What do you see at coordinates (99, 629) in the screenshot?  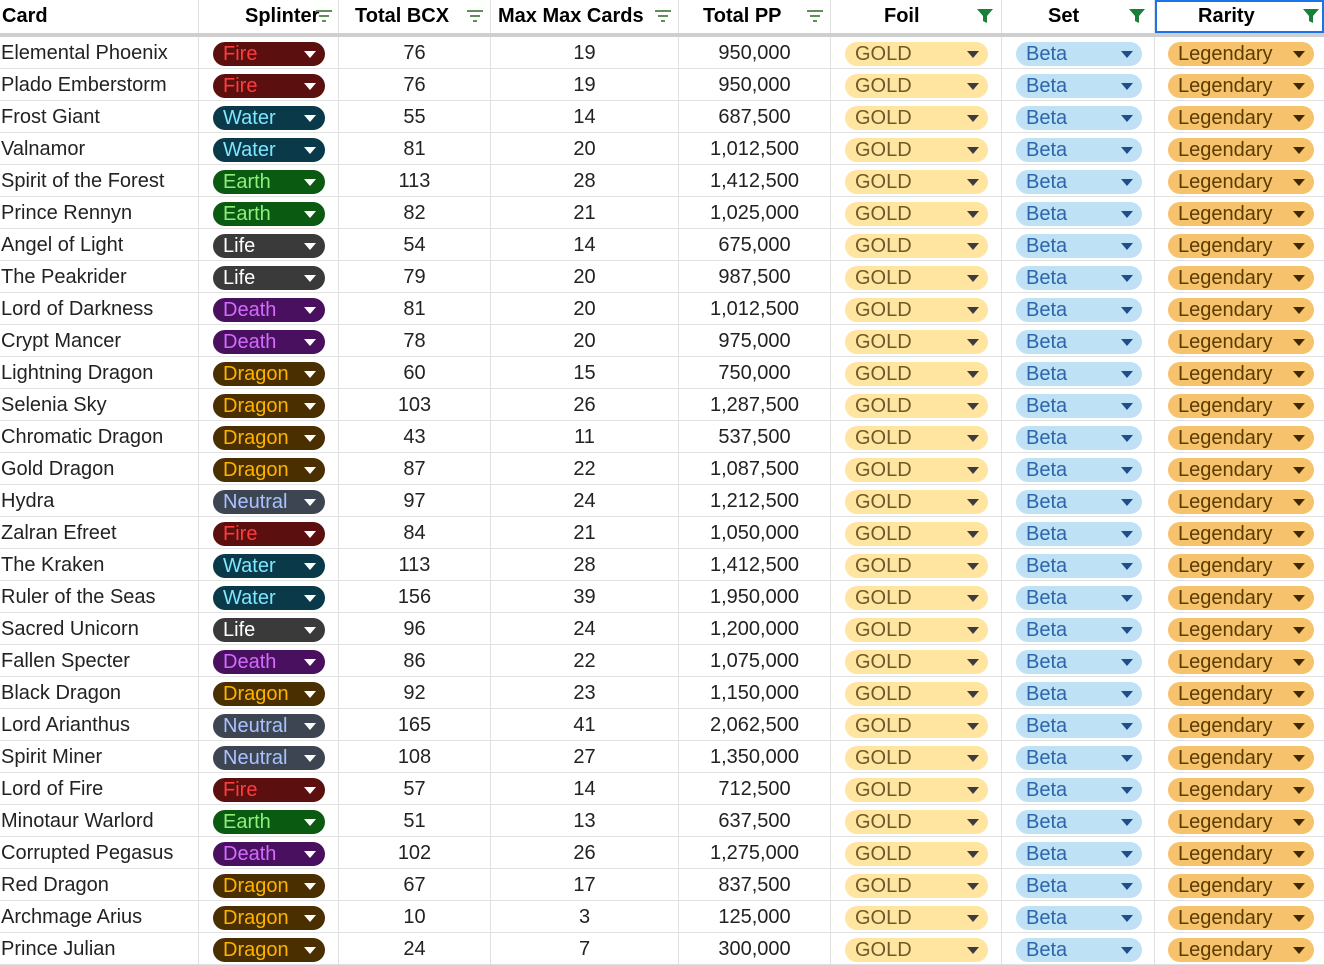 I see `card-name-cell: Sacred Unicorn` at bounding box center [99, 629].